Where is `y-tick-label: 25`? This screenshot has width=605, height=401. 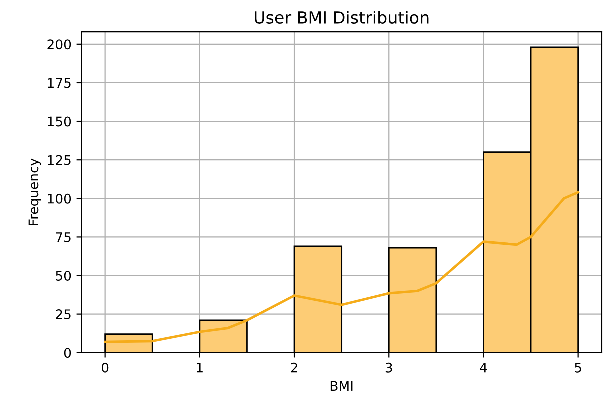 y-tick-label: 25 is located at coordinates (63, 315).